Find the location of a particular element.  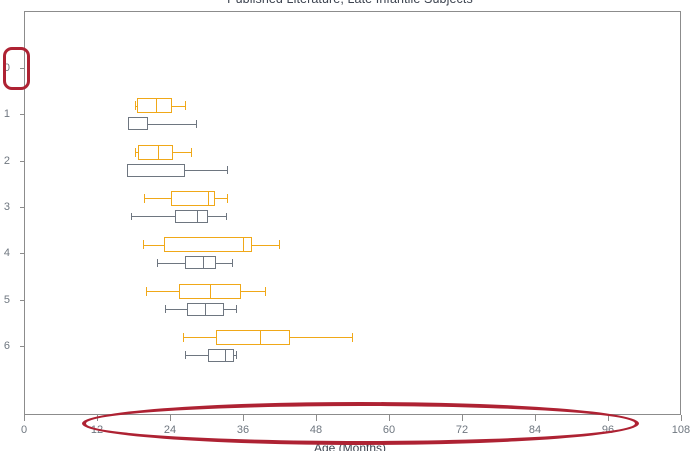

x-axis-tick-label: 72 is located at coordinates (462, 430).